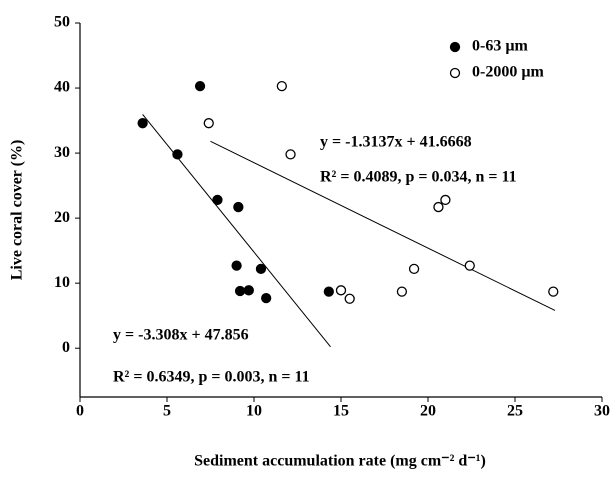 This screenshot has height=478, width=616. Describe the element at coordinates (17, 210) in the screenshot. I see `y-axis-label: Live coral cover (%)` at that location.